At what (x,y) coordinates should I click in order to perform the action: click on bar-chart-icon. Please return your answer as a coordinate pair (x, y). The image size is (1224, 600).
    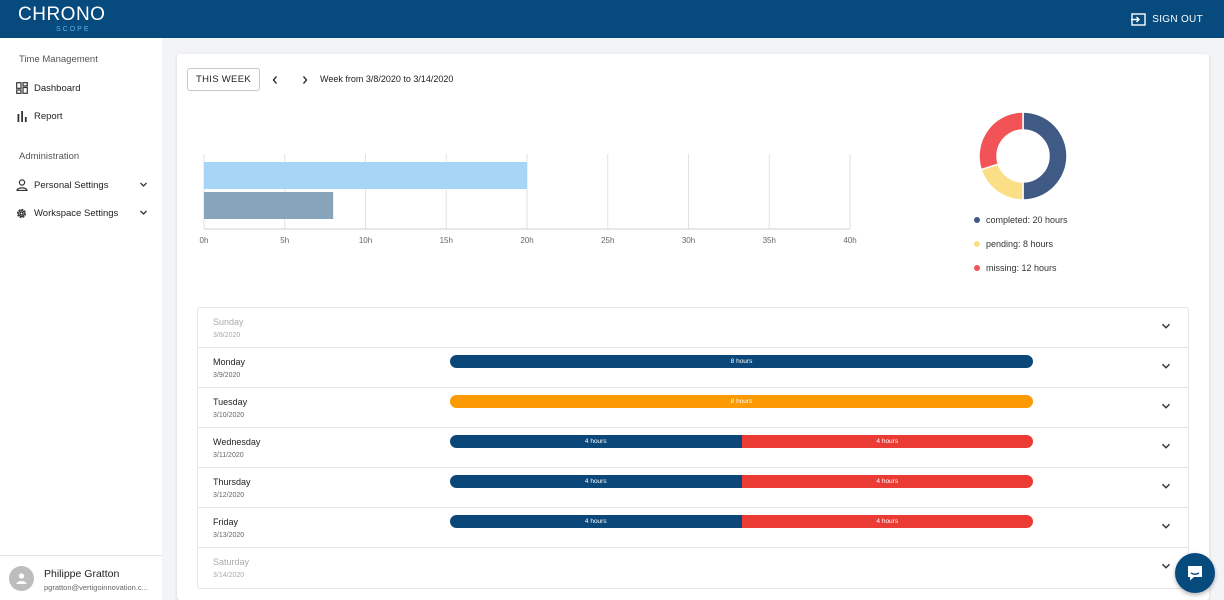
    Looking at the image, I should click on (21, 116).